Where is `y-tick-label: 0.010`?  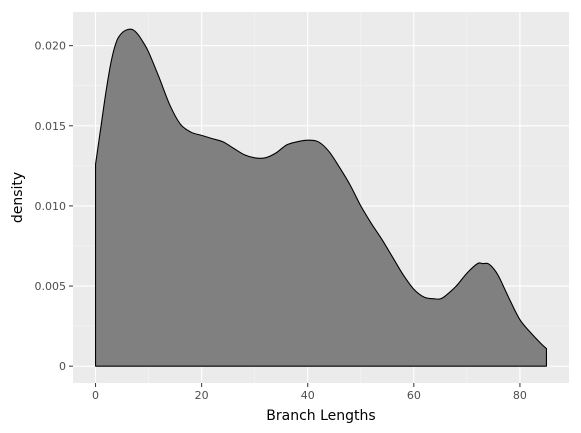 y-tick-label: 0.010 is located at coordinates (51, 206).